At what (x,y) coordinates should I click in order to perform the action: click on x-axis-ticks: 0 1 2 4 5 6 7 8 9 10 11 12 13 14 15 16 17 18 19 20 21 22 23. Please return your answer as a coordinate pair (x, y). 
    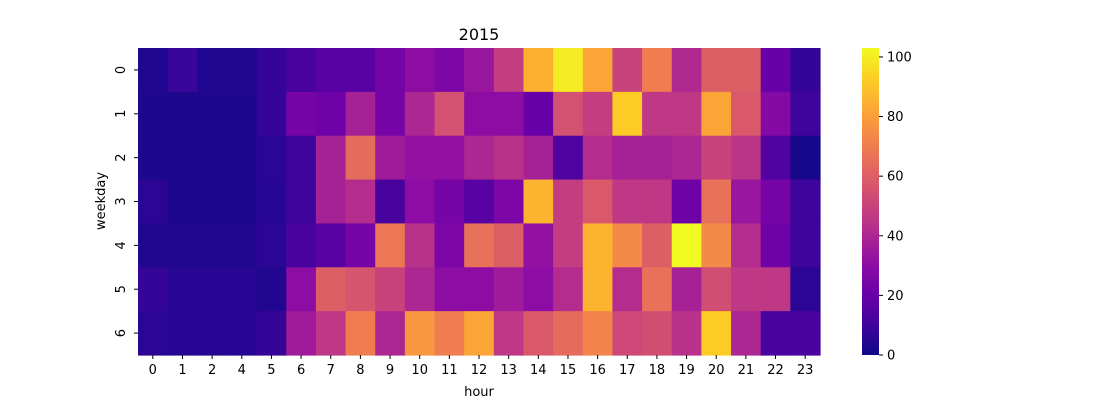
    Looking at the image, I should click on (481, 366).